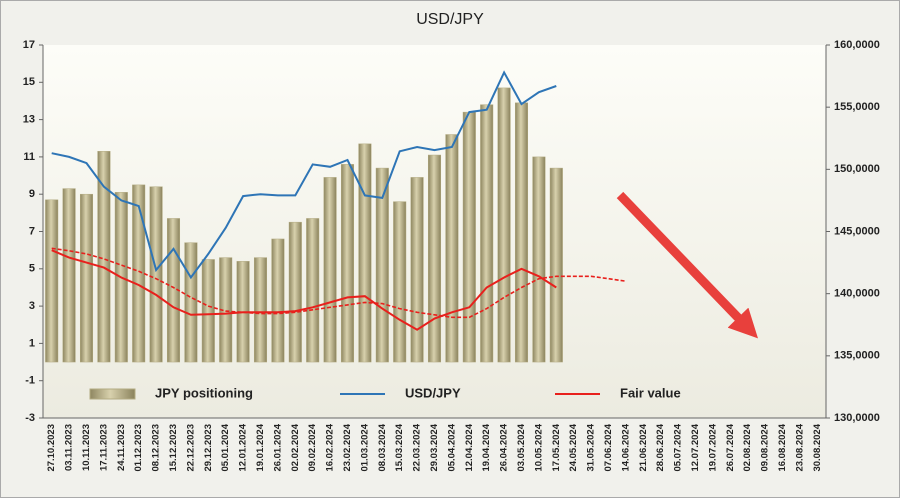  What do you see at coordinates (112, 394) in the screenshot?
I see `legend-swatch` at bounding box center [112, 394].